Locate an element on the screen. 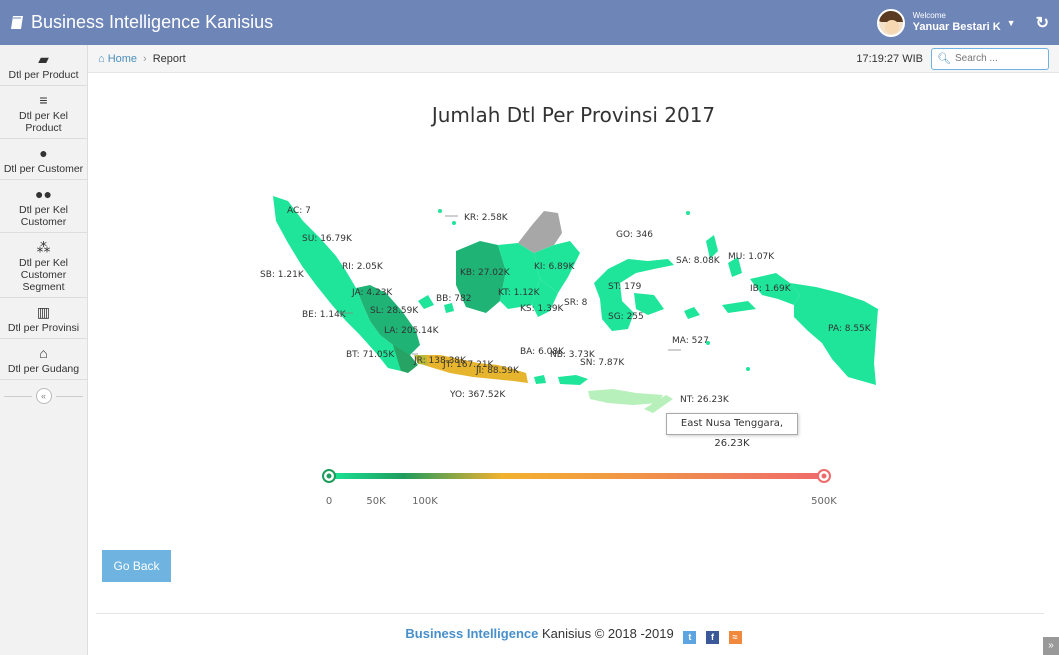 This screenshot has width=1059, height=655. double-chevron-left-icon: « is located at coordinates (43, 396).